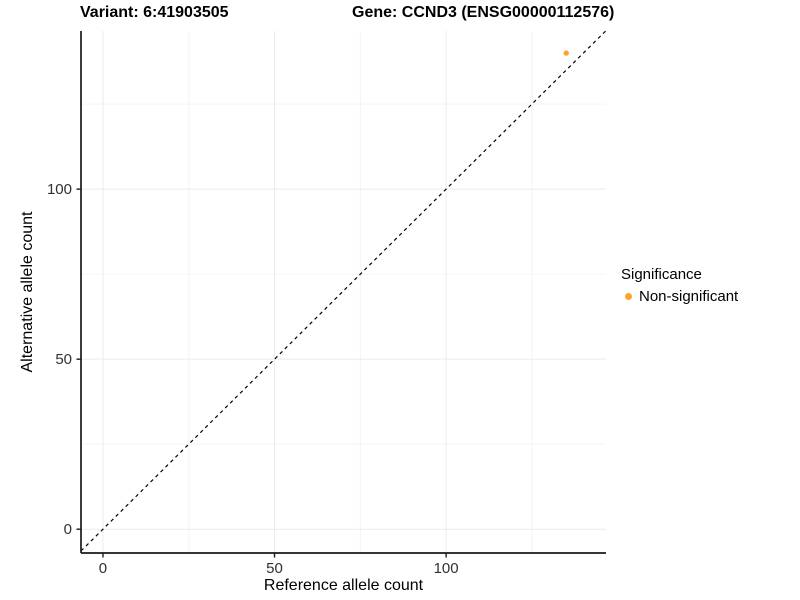  I want to click on x-tick-label: 50, so click(274, 568).